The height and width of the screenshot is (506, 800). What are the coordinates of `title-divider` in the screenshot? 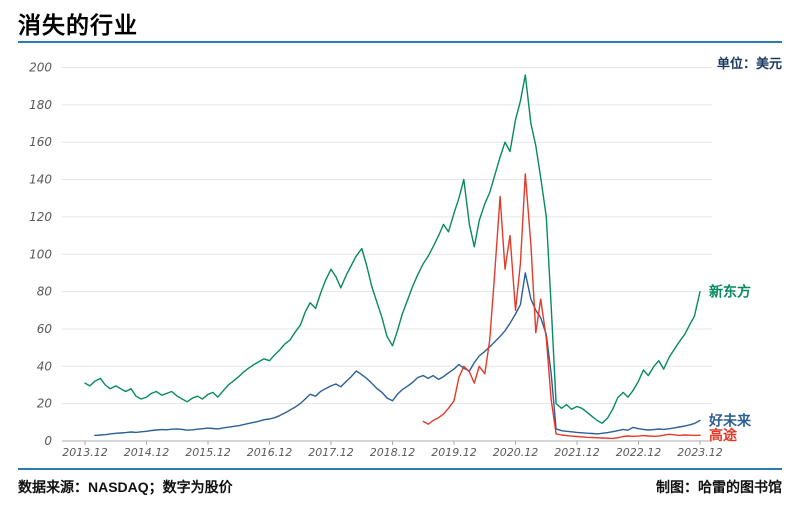 It's located at (400, 42).